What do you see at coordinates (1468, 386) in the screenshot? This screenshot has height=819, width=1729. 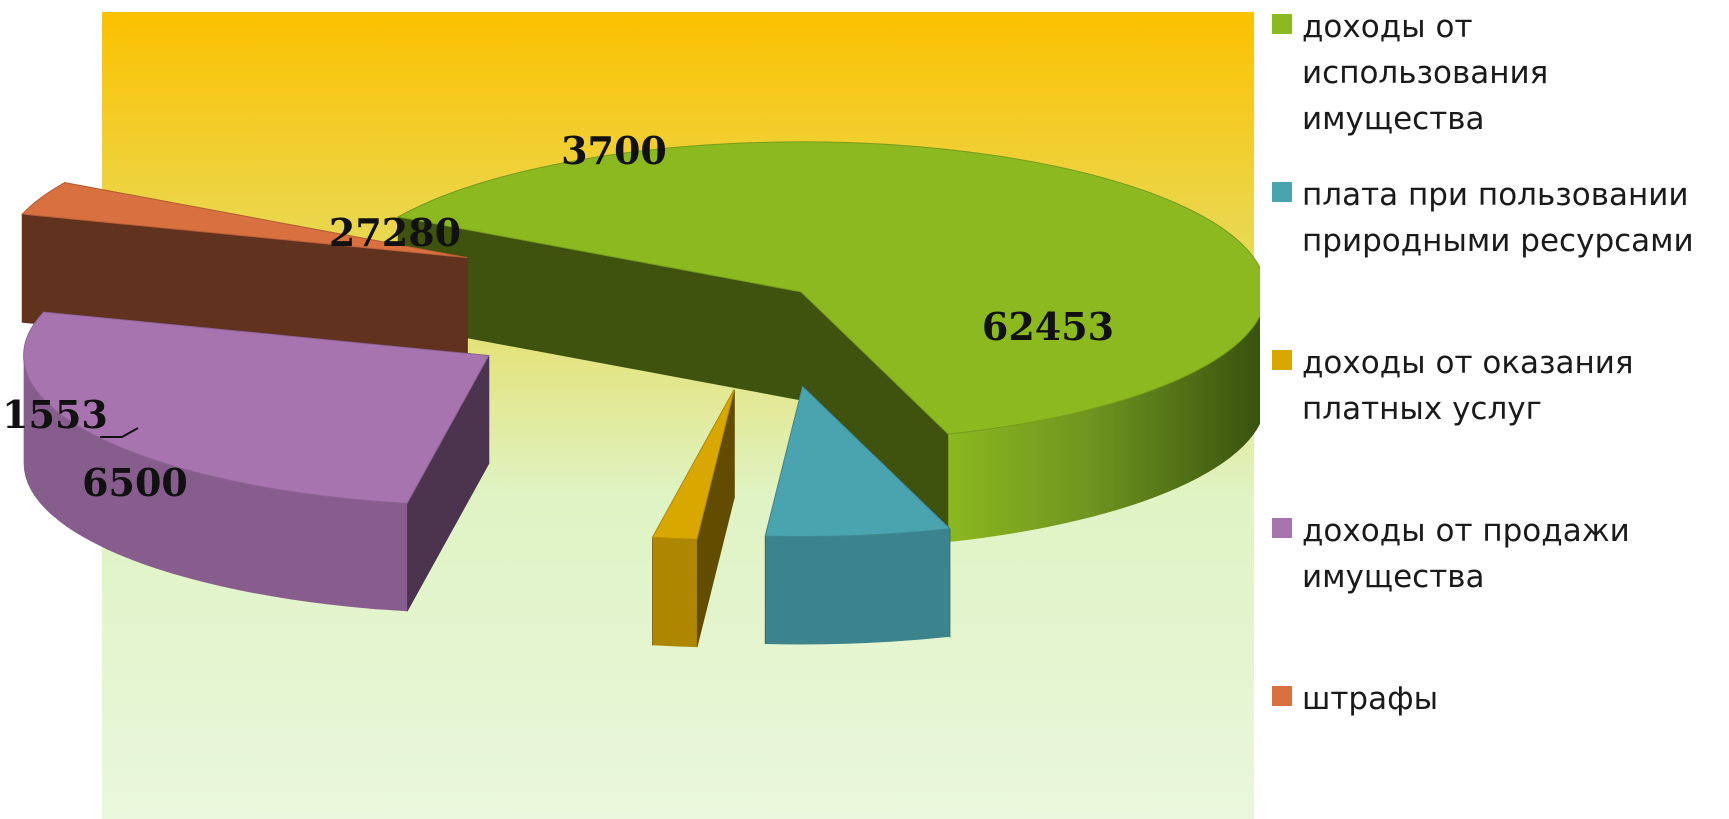 I see `legend-label: доходы от оказания платных услуг` at bounding box center [1468, 386].